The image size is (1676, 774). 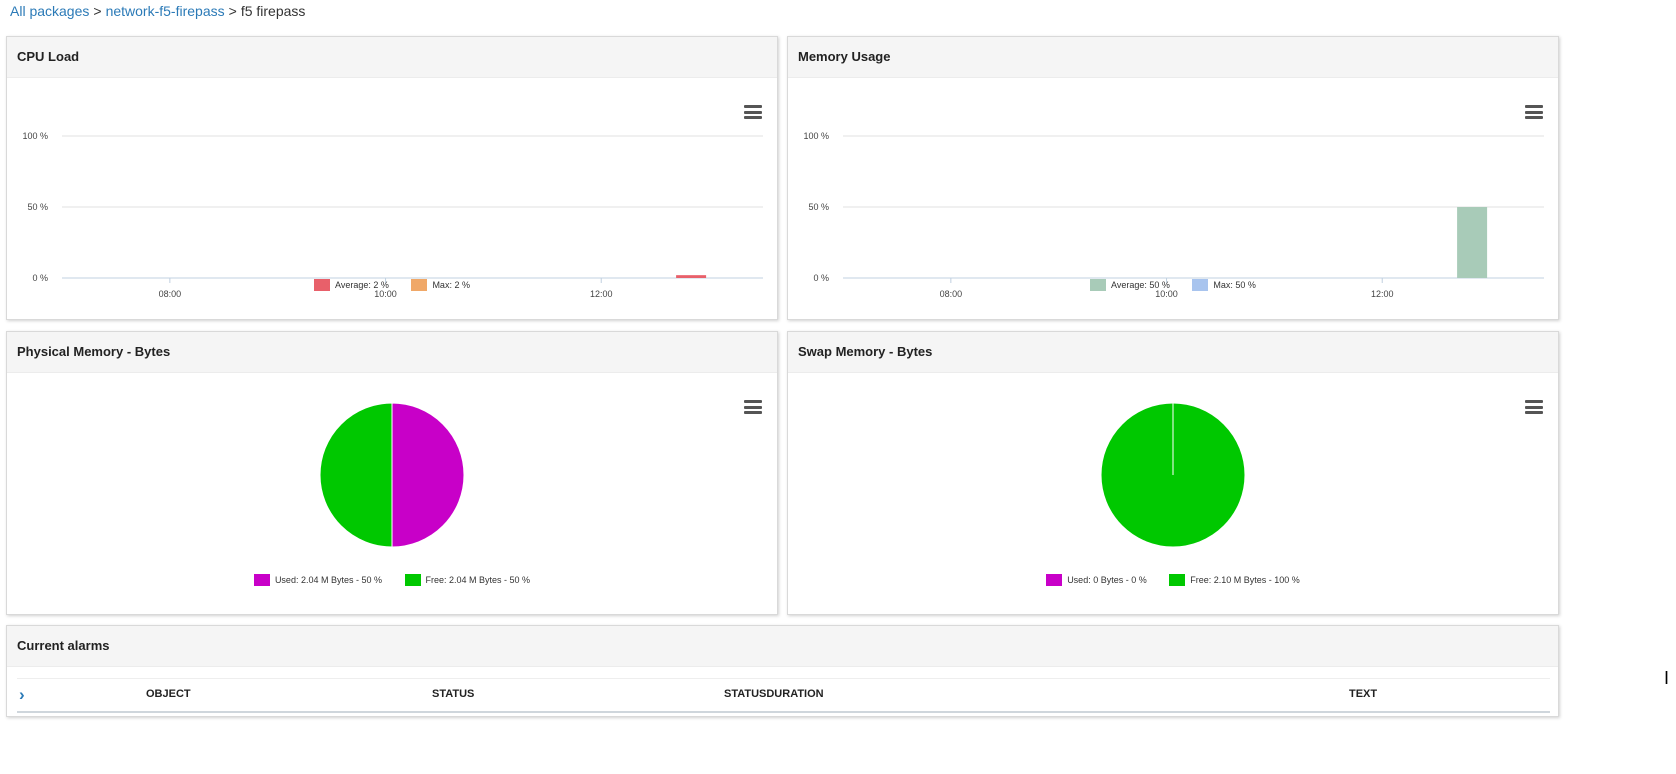 I want to click on physical-memory-title: Physical Memory - Bytes, so click(x=392, y=352).